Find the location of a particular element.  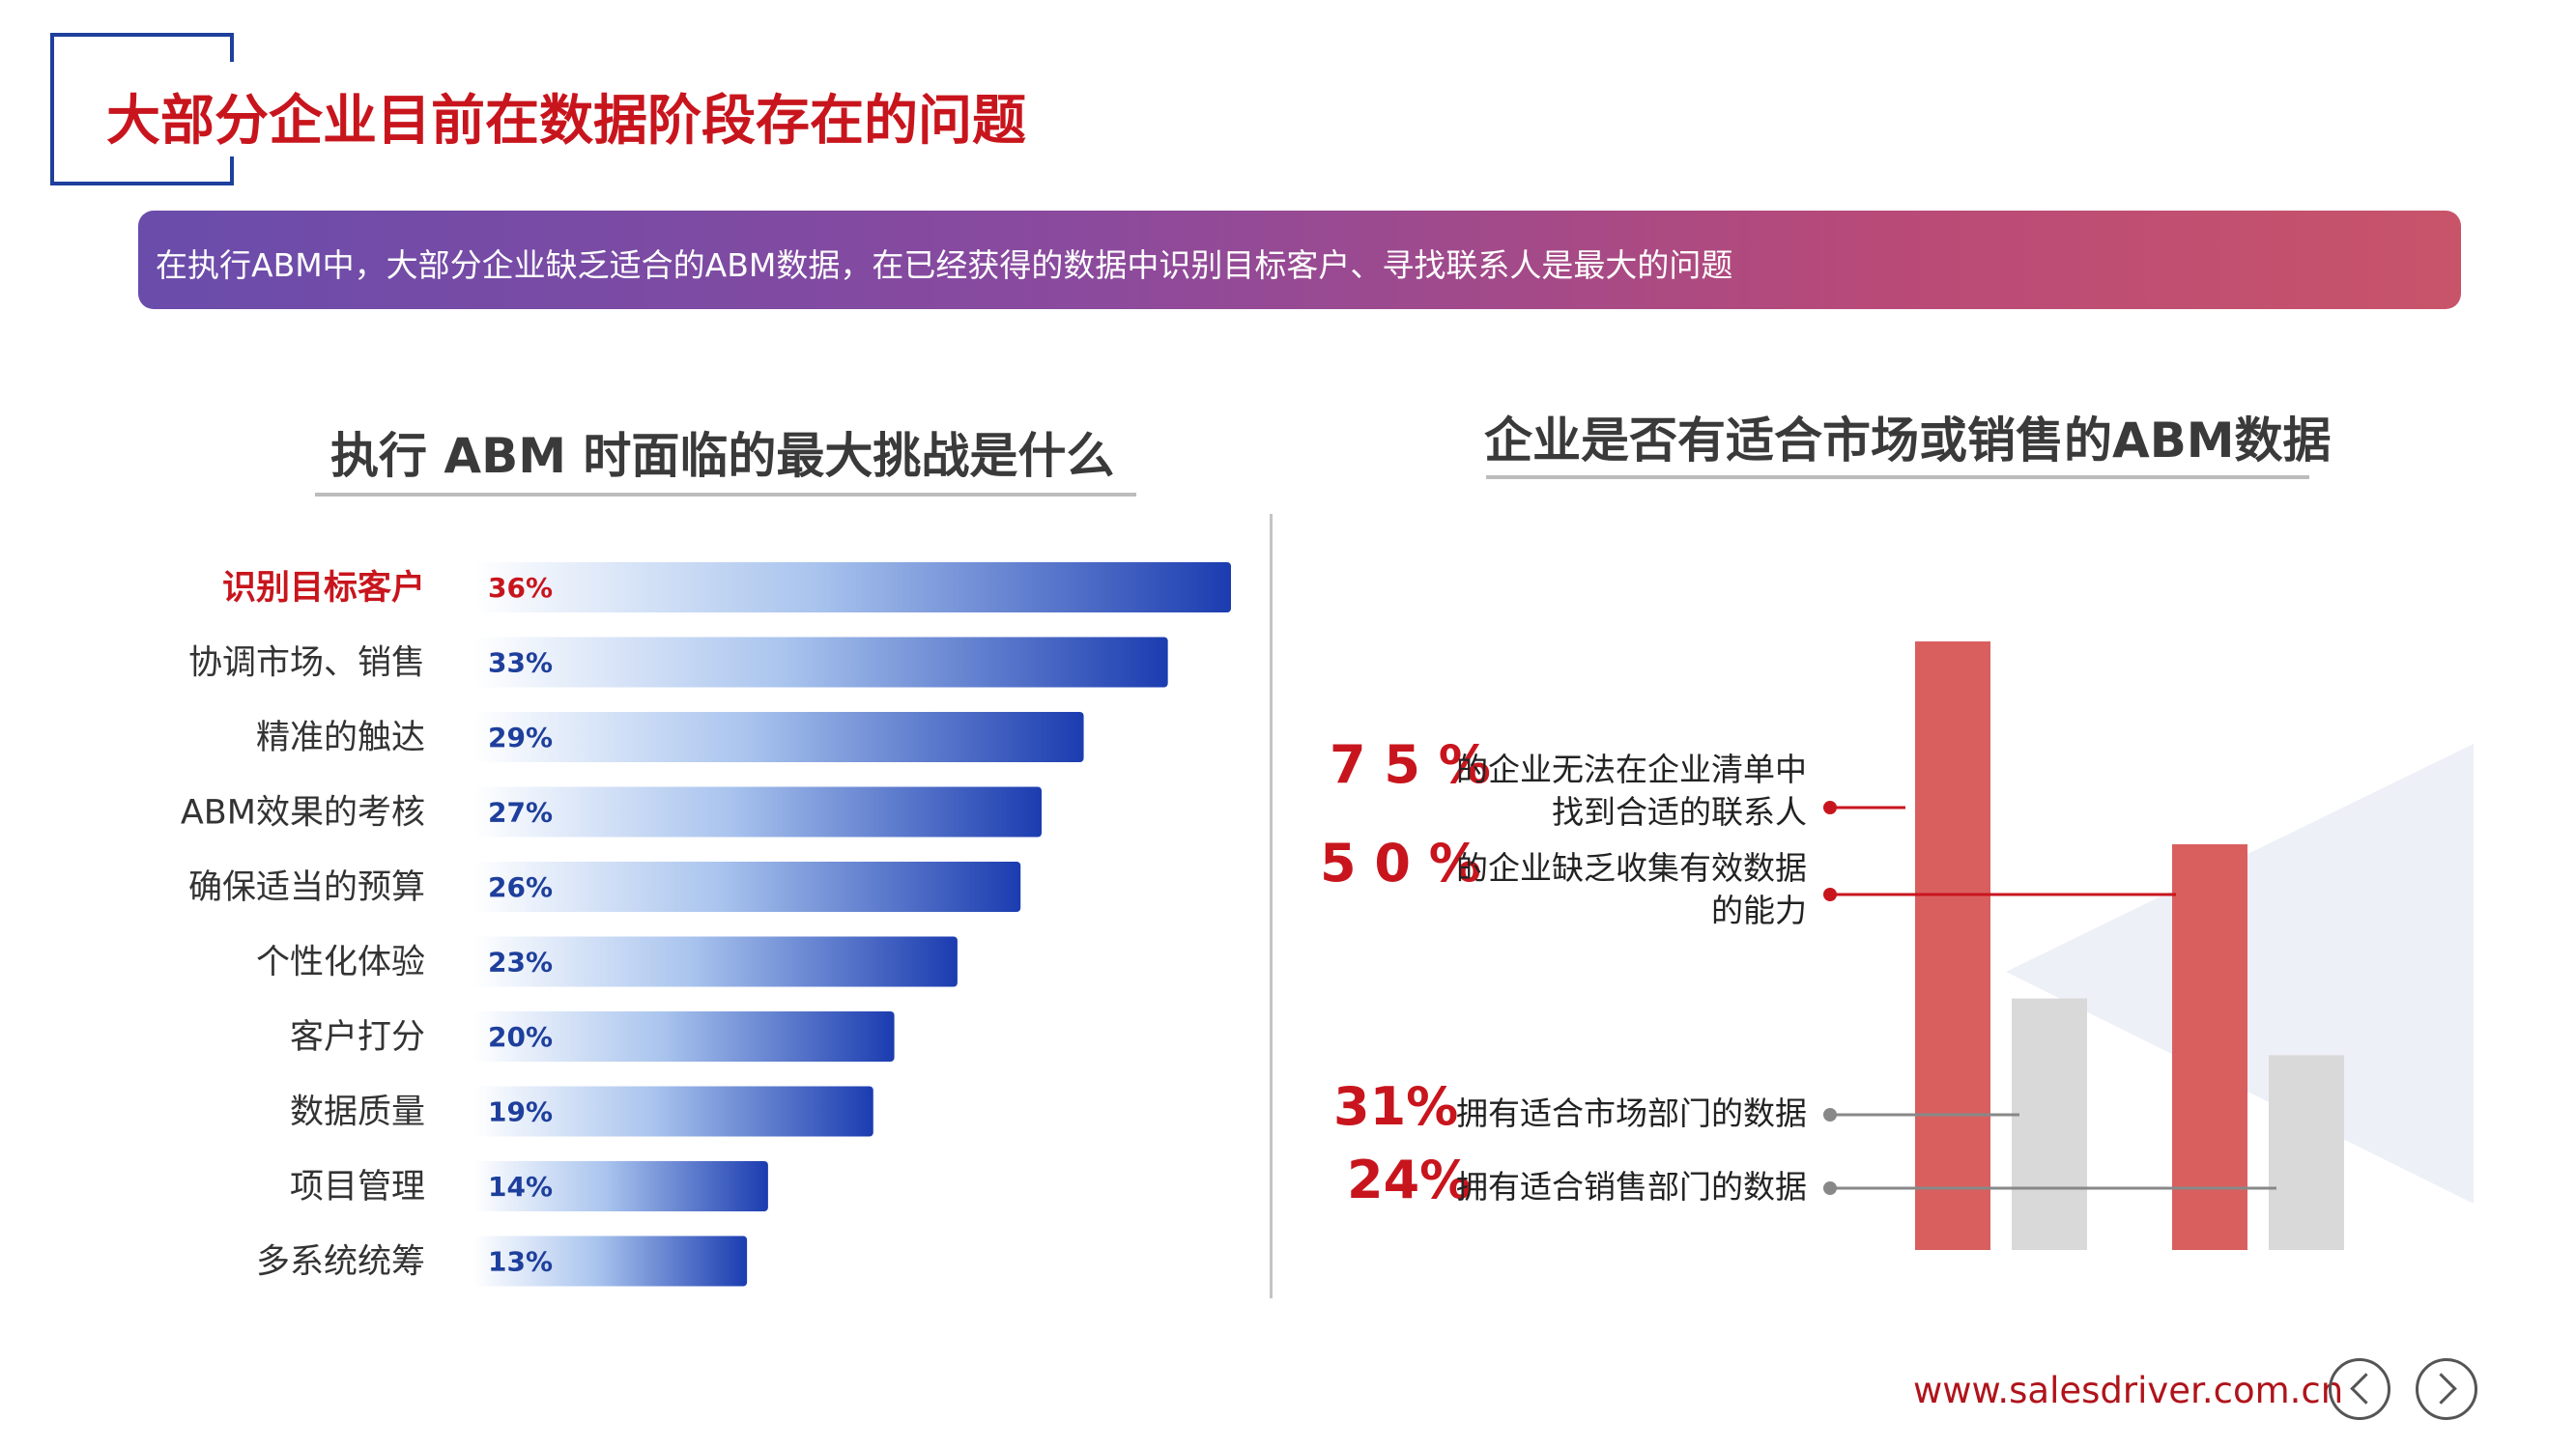

category-label: 识别目标客户 is located at coordinates (324, 588).